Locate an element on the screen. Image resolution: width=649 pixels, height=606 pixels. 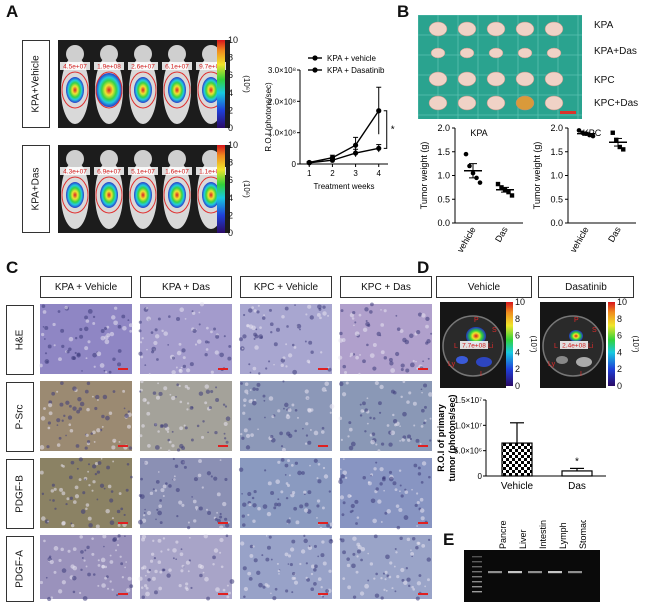
ladder-band is located at coordinates (477, 582).